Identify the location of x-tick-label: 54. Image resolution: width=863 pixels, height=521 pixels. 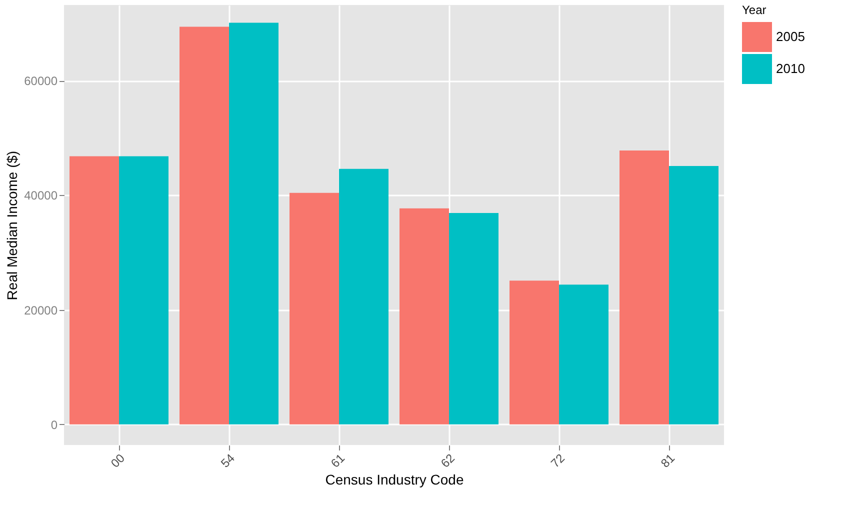
(228, 460).